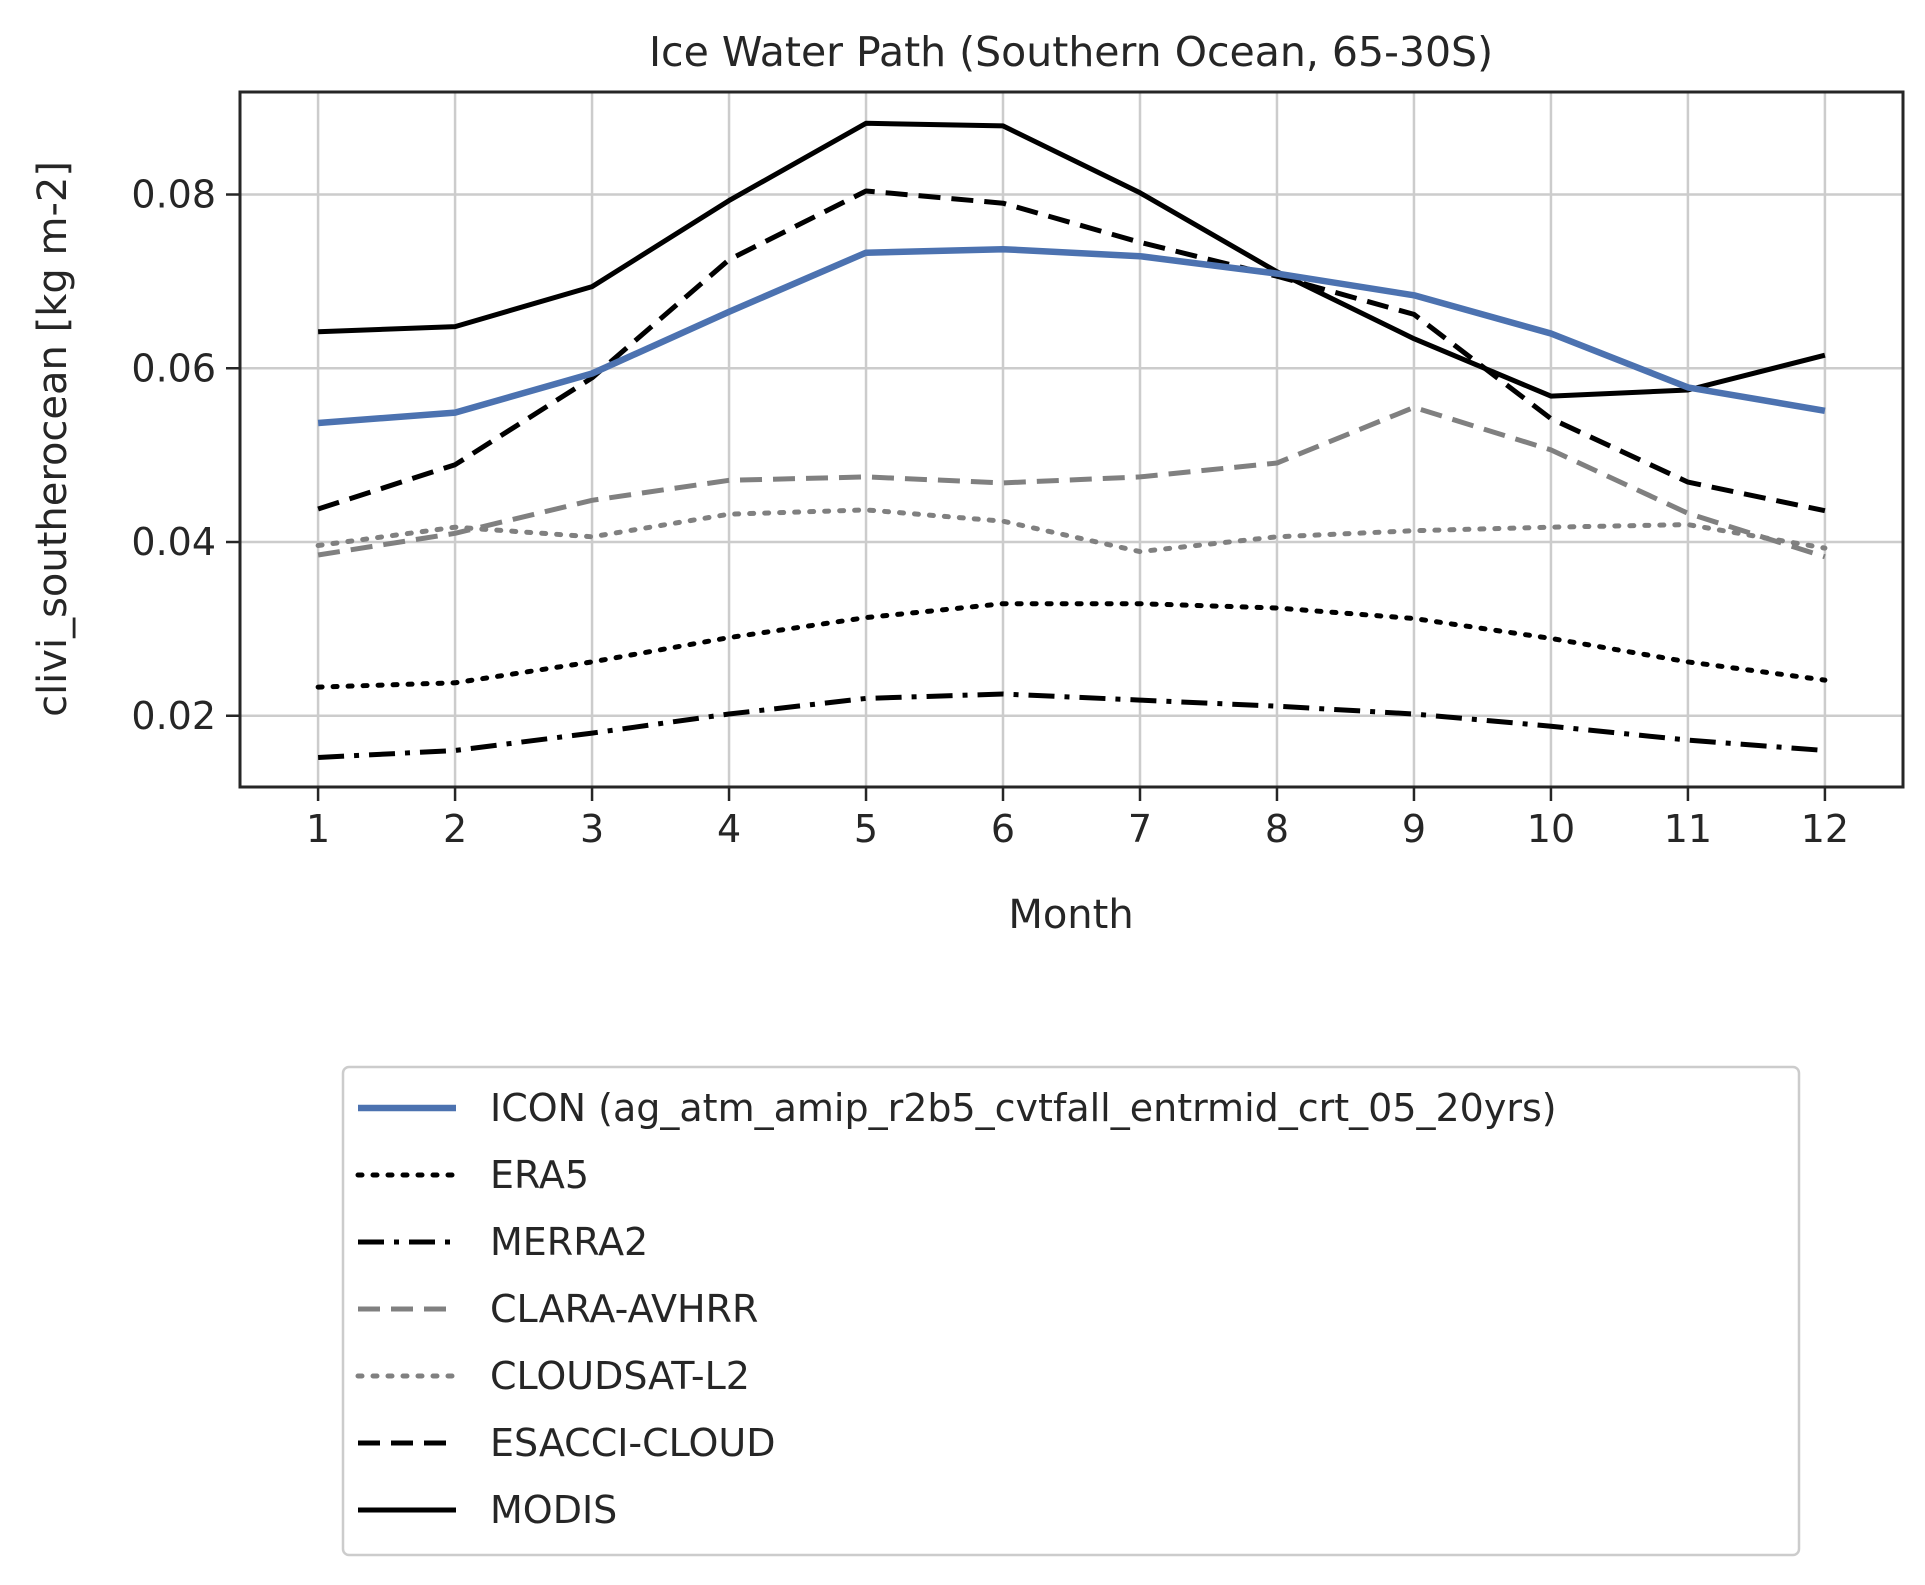 The image size is (1925, 1585). I want to click on y-tick-label: 0.04, so click(173, 542).